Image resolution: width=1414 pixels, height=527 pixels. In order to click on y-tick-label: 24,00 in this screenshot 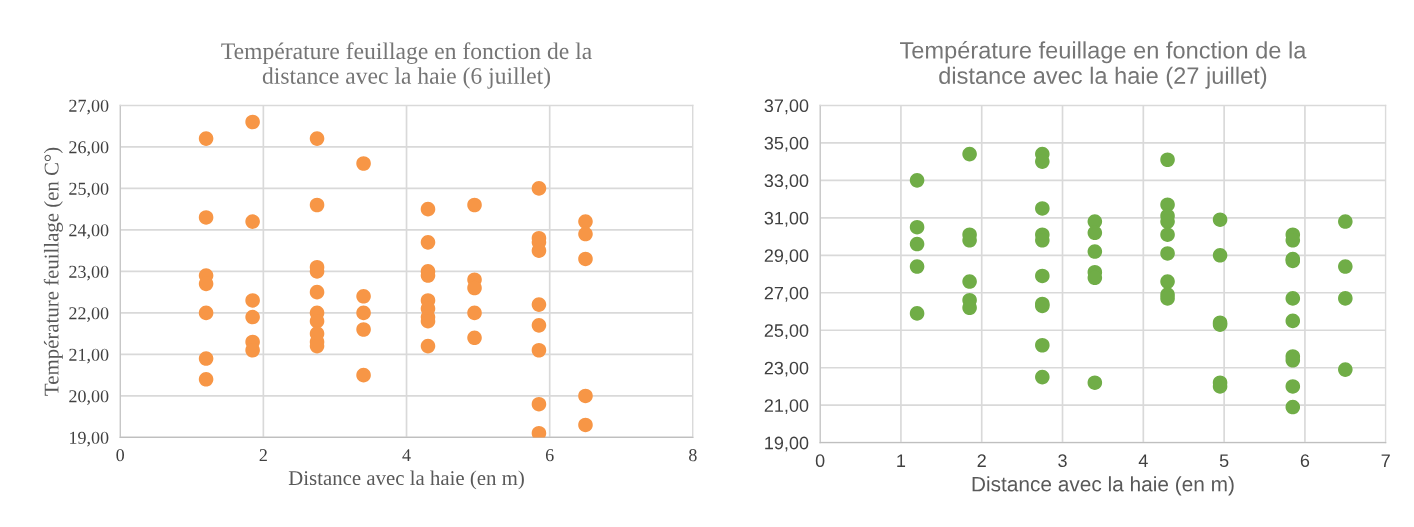, I will do `click(89, 231)`.